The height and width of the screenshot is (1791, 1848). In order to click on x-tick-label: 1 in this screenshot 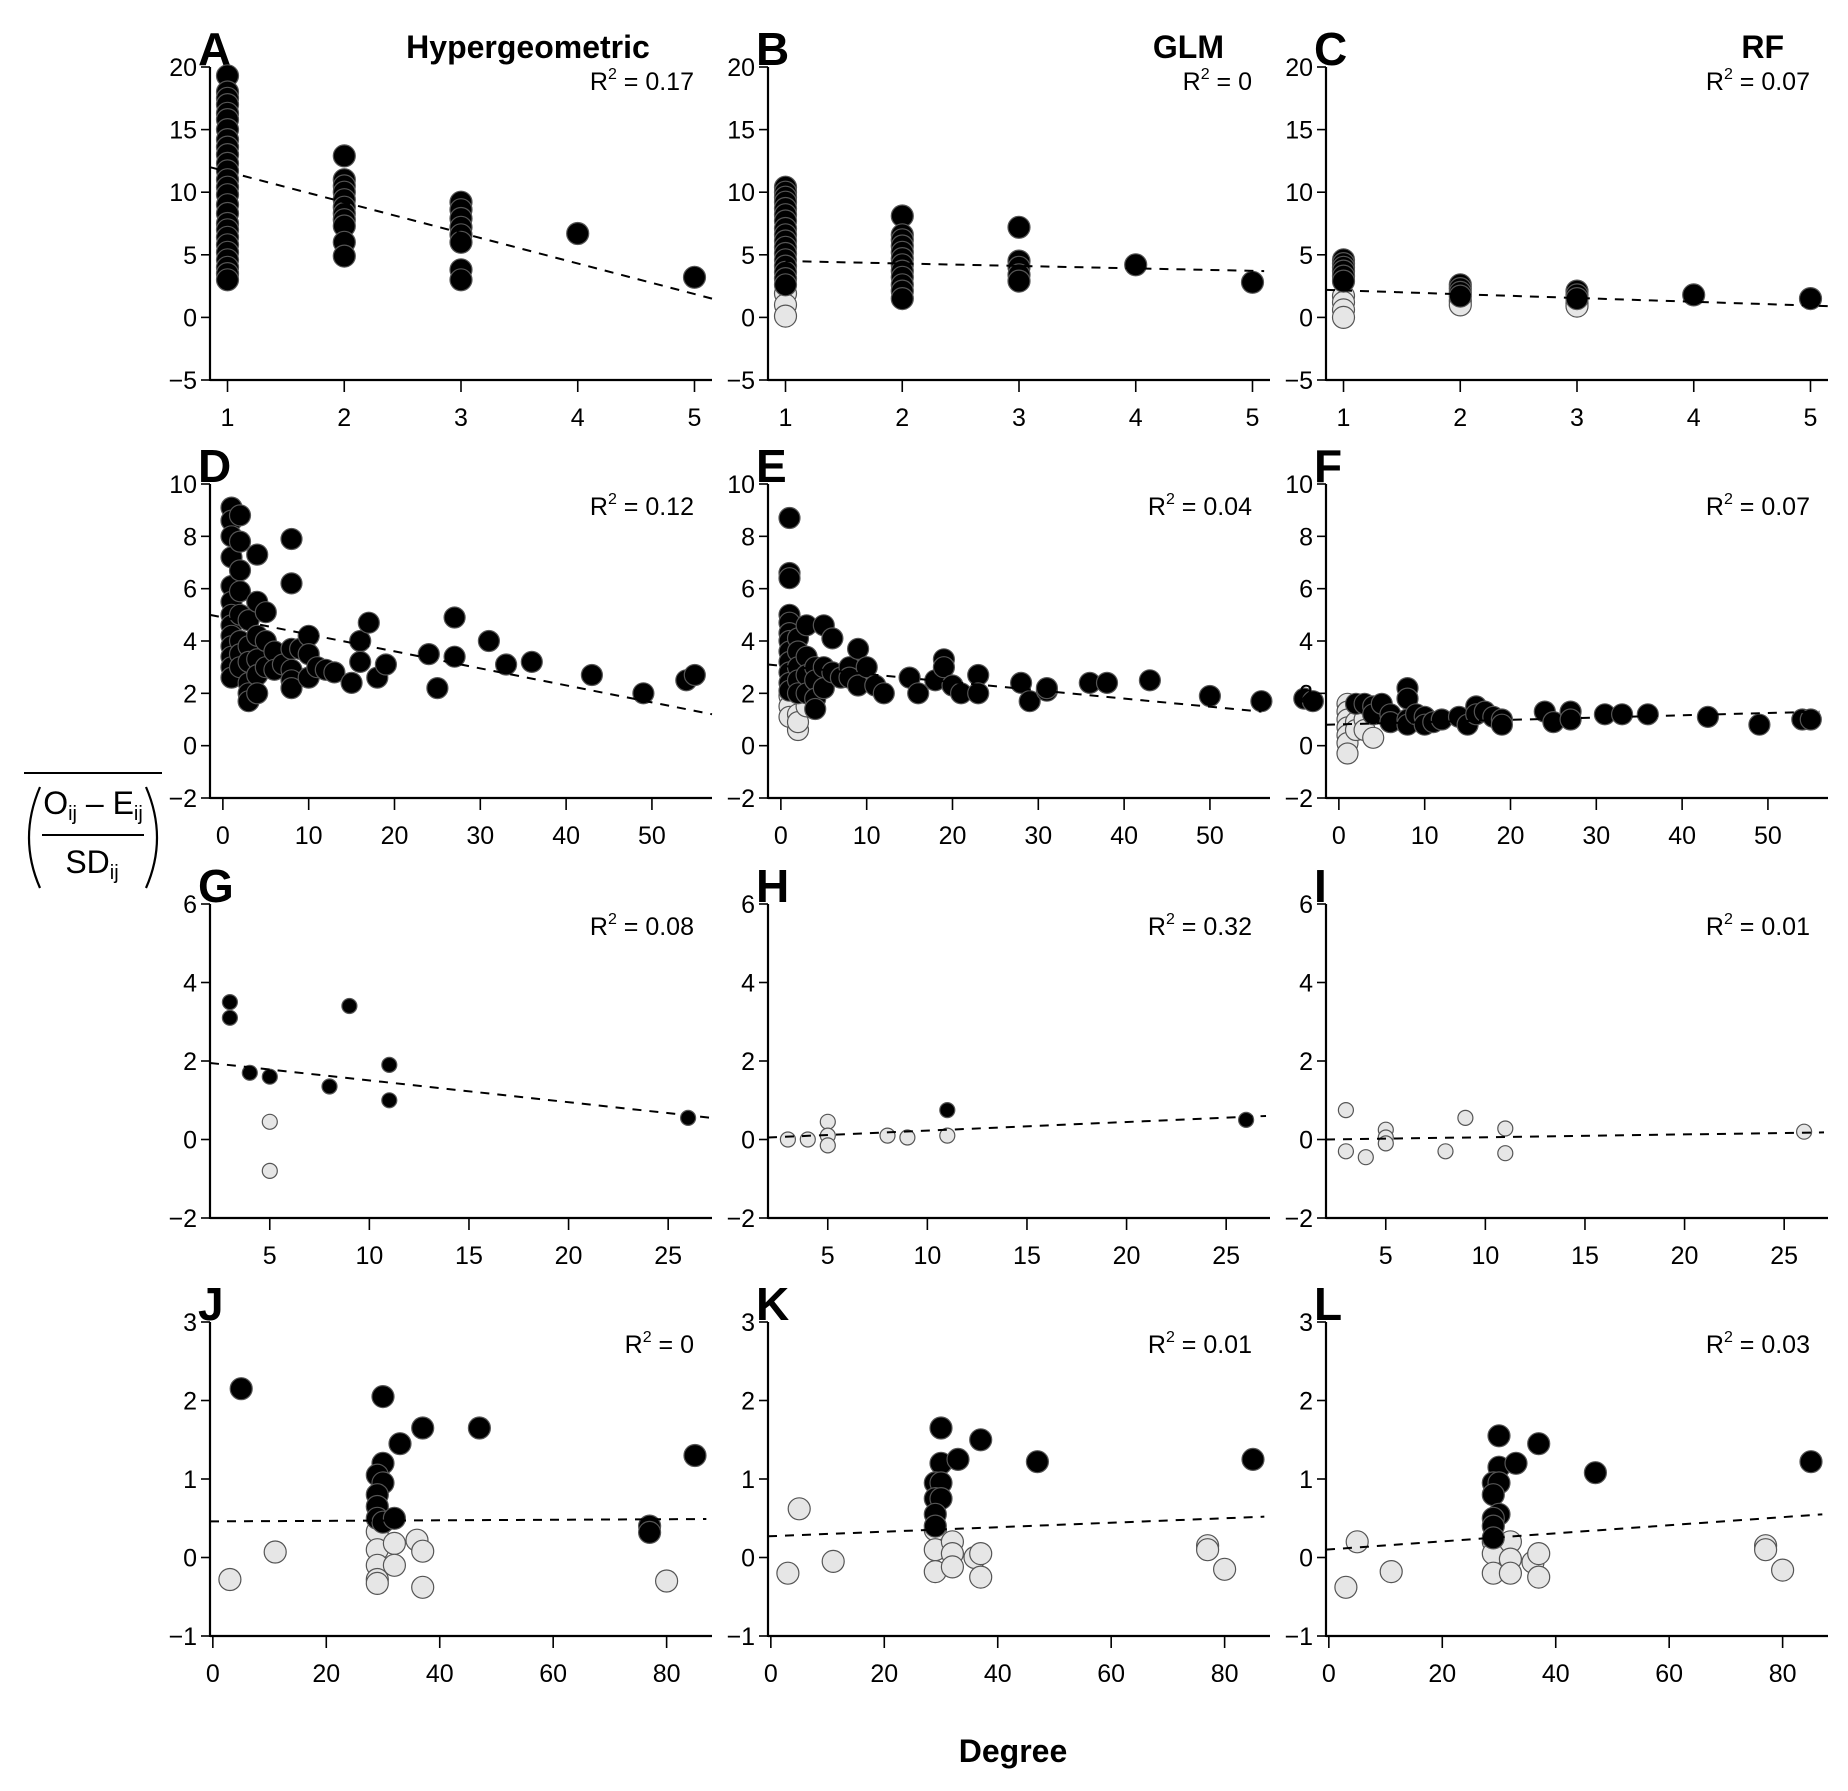, I will do `click(1344, 418)`.